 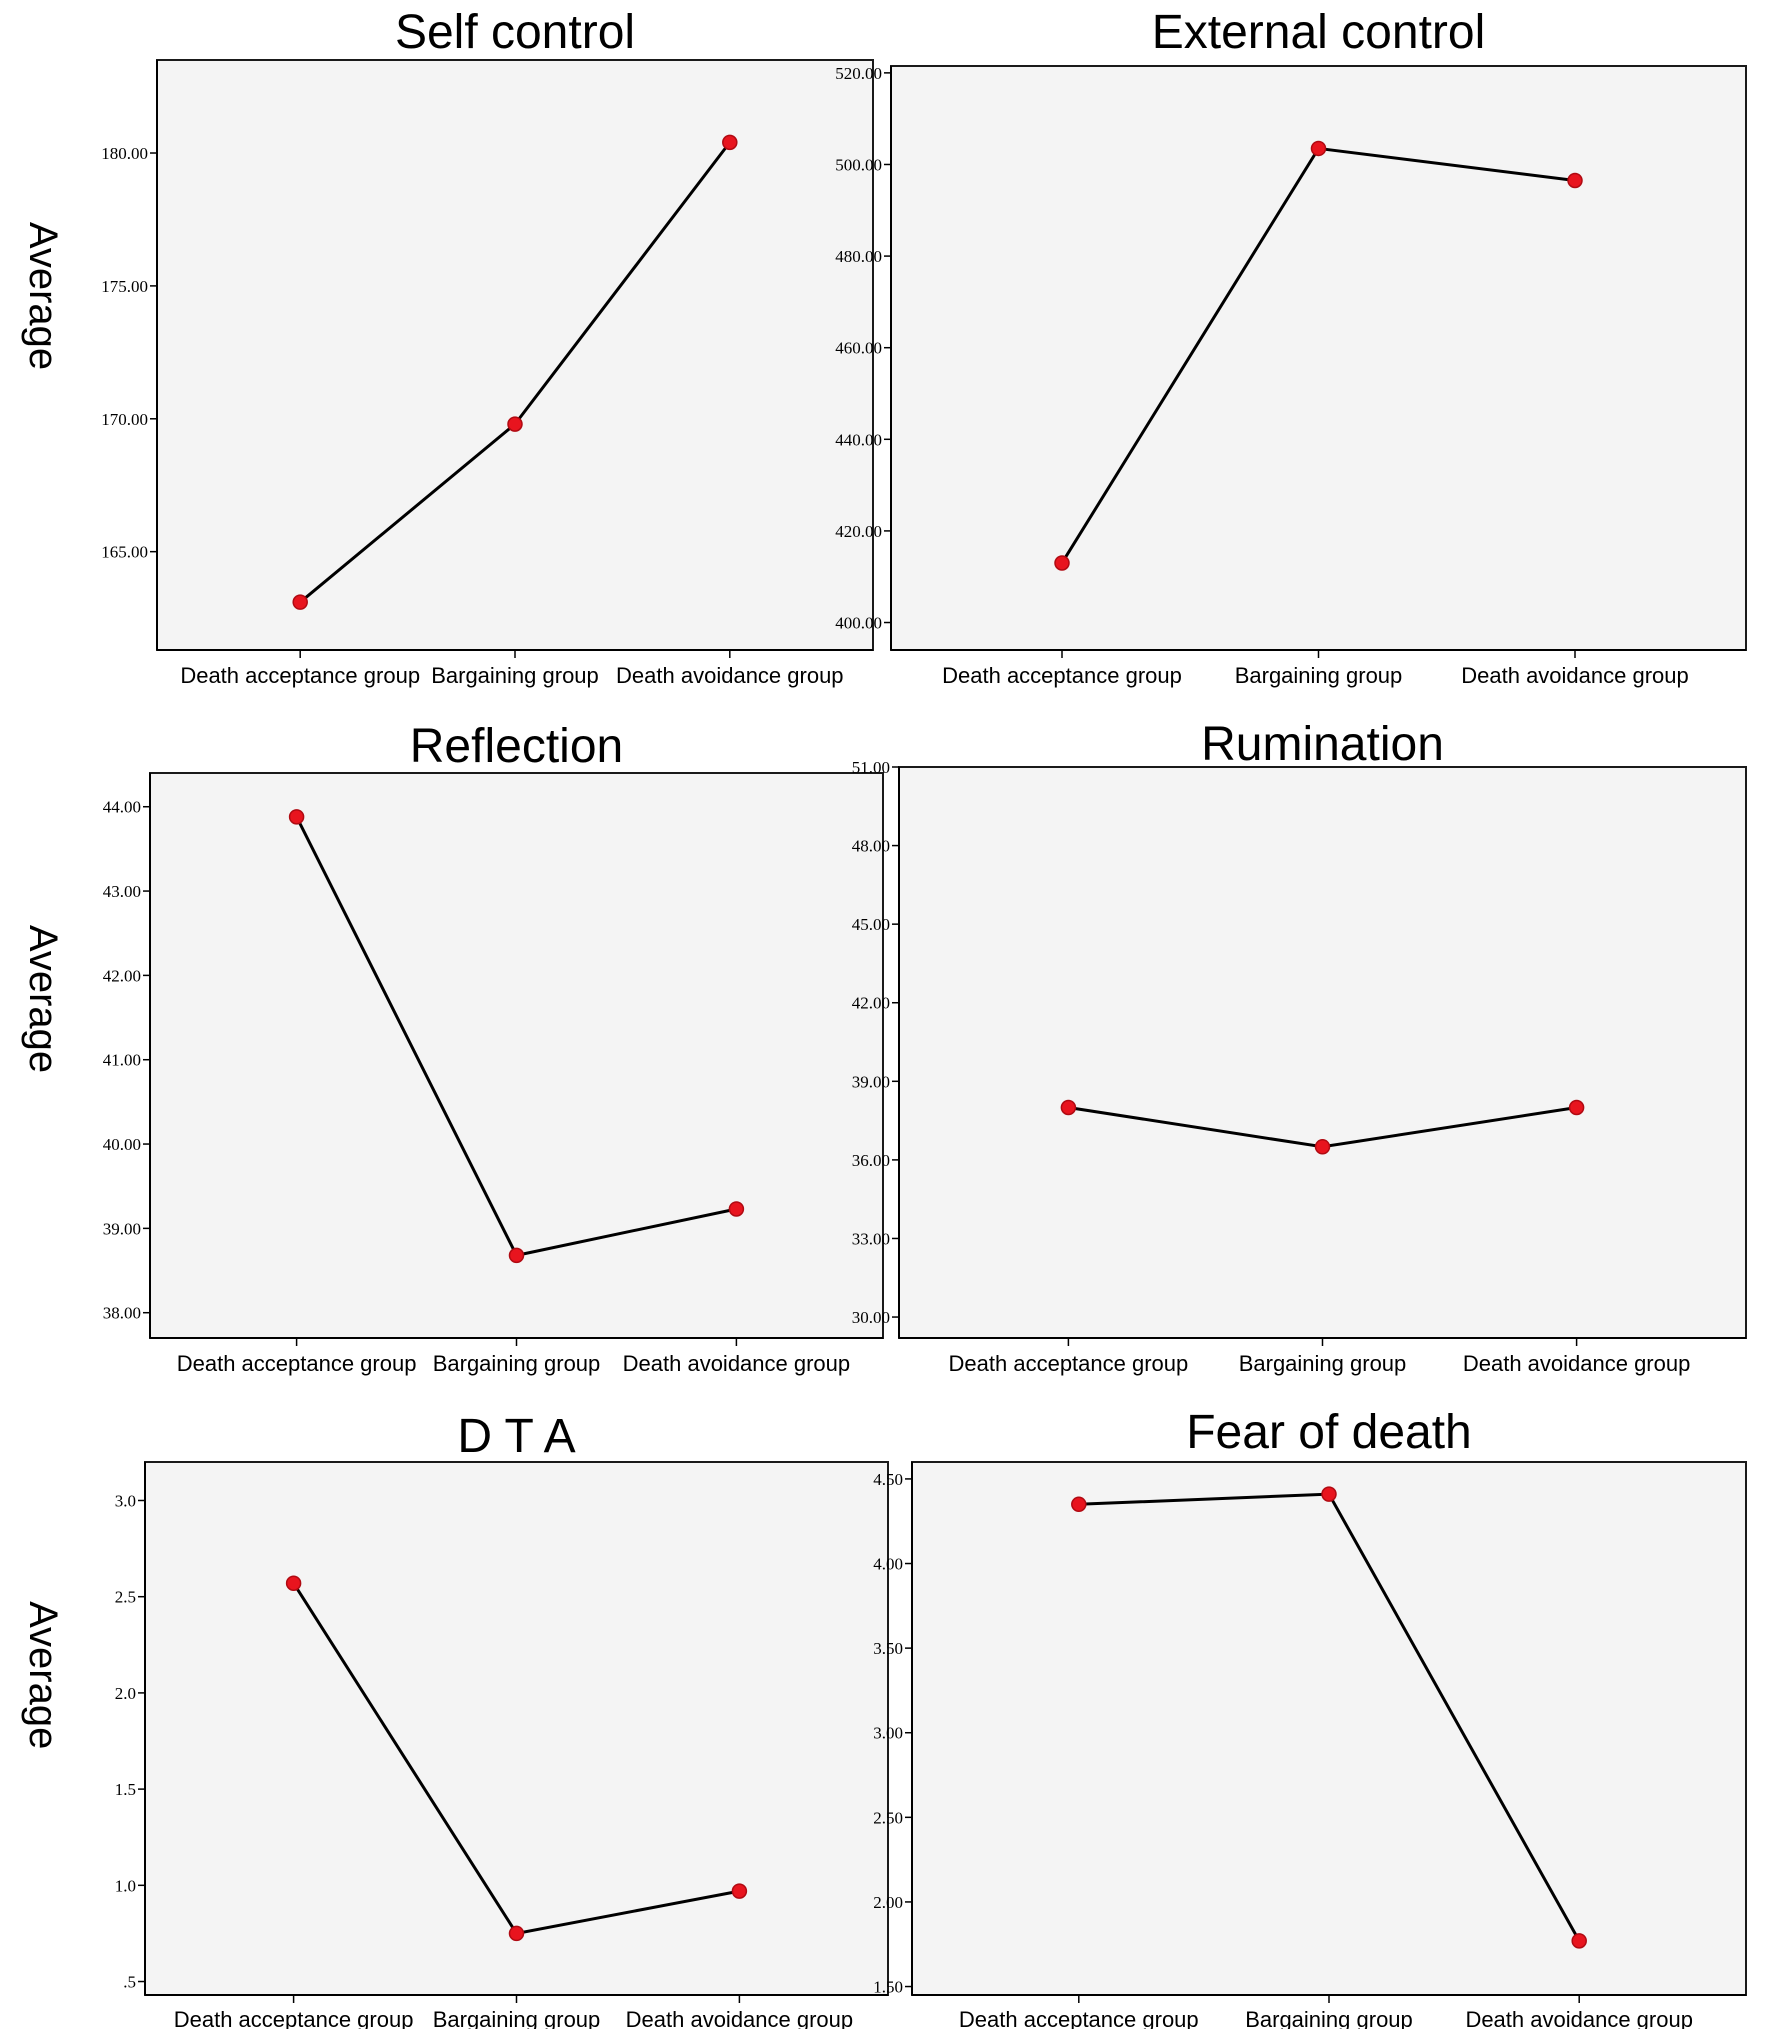 I want to click on y-tick-label: 2.00, so click(x=888, y=1902).